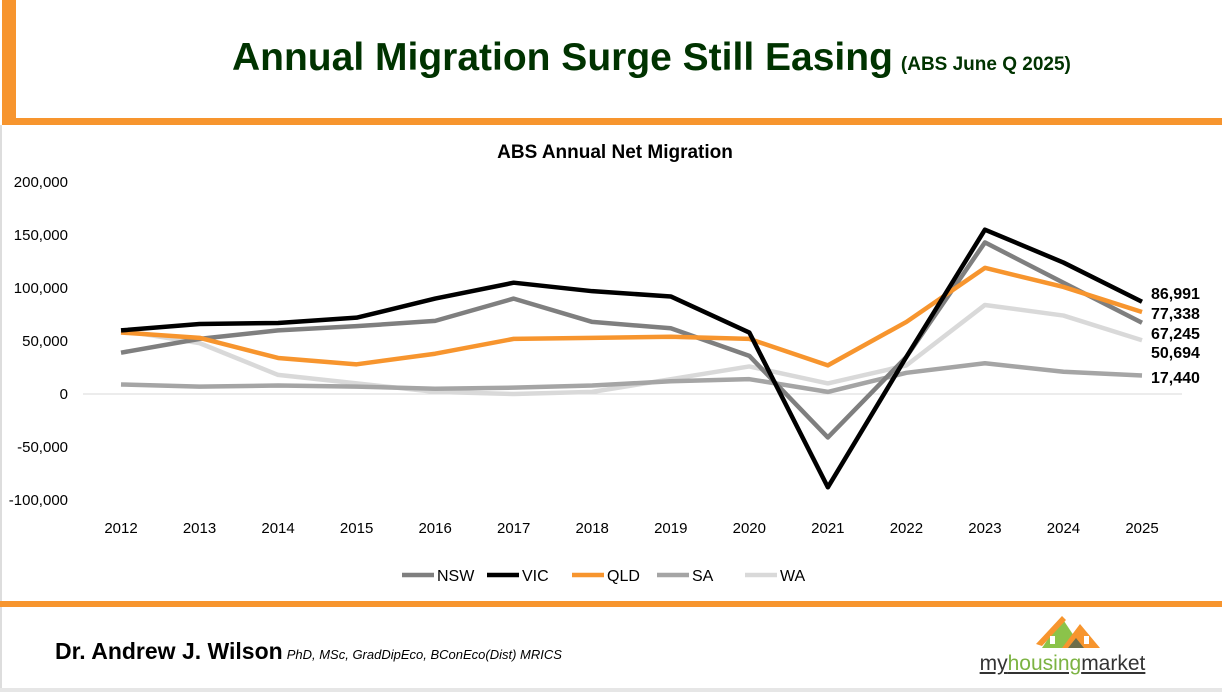 The width and height of the screenshot is (1222, 692). What do you see at coordinates (42, 447) in the screenshot?
I see `y-tick-label: -50,000` at bounding box center [42, 447].